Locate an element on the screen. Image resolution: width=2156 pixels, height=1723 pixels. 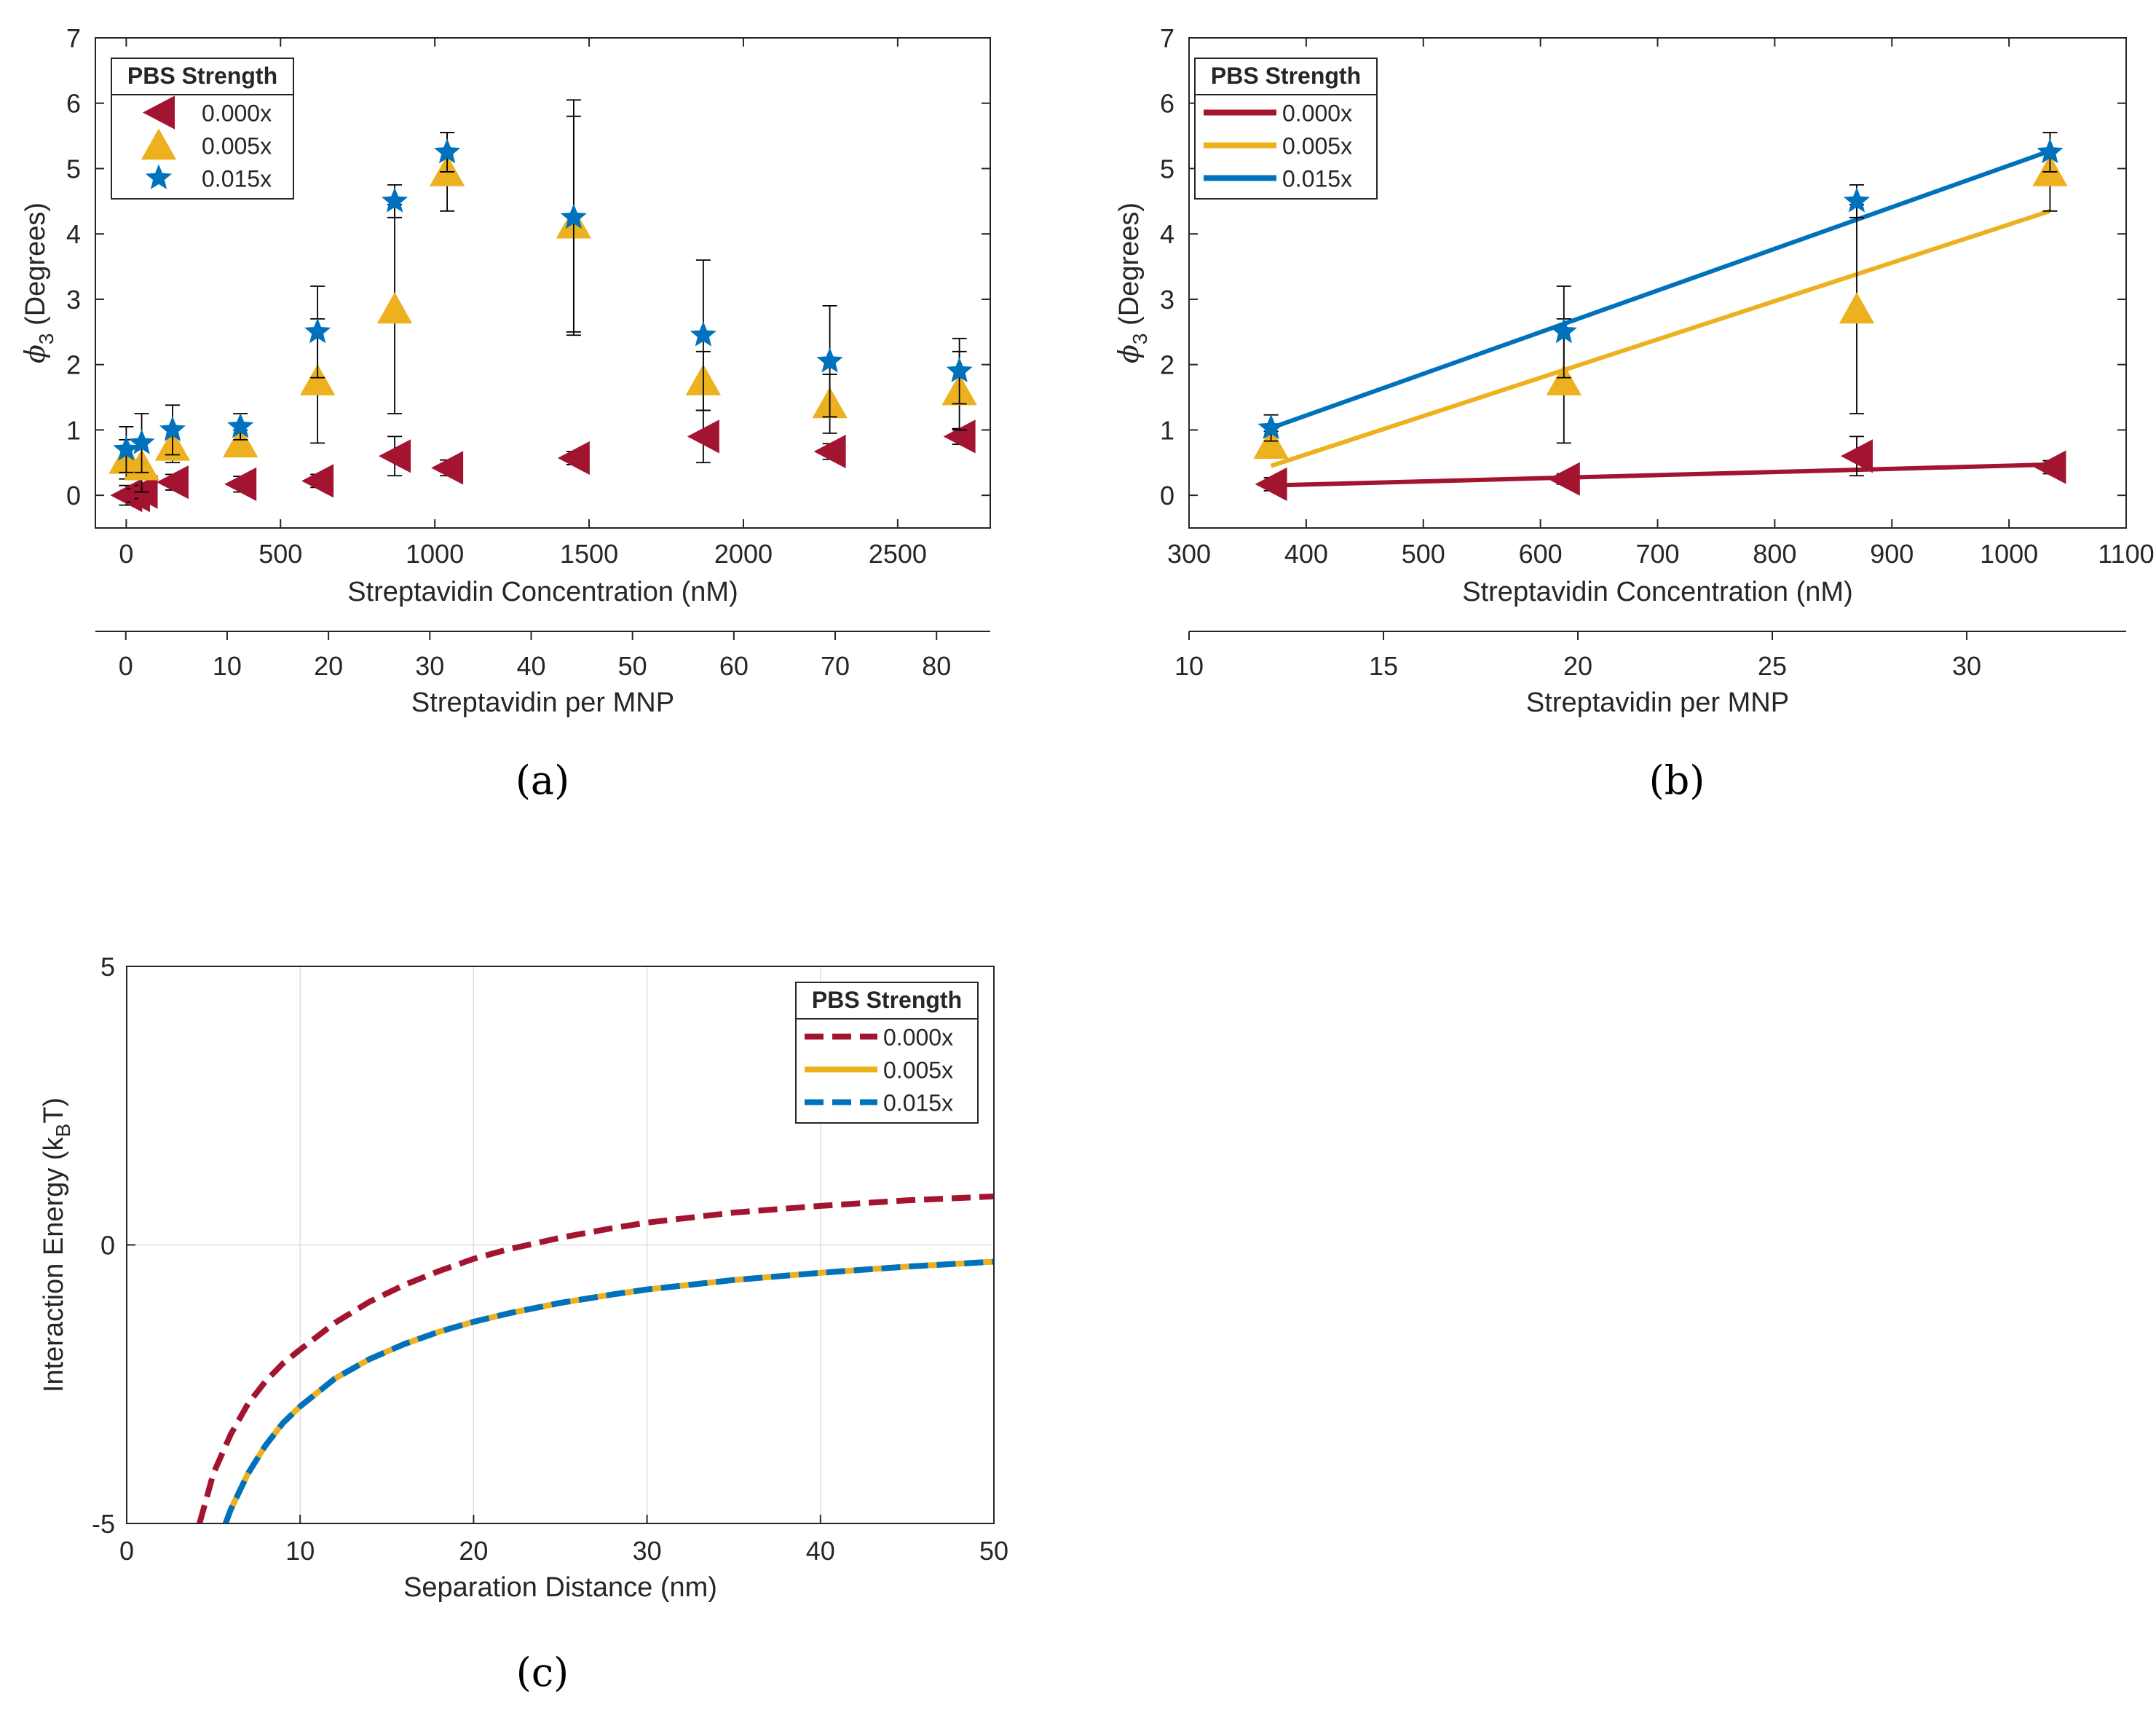
x-tick-label: 600 is located at coordinates (1541, 554).